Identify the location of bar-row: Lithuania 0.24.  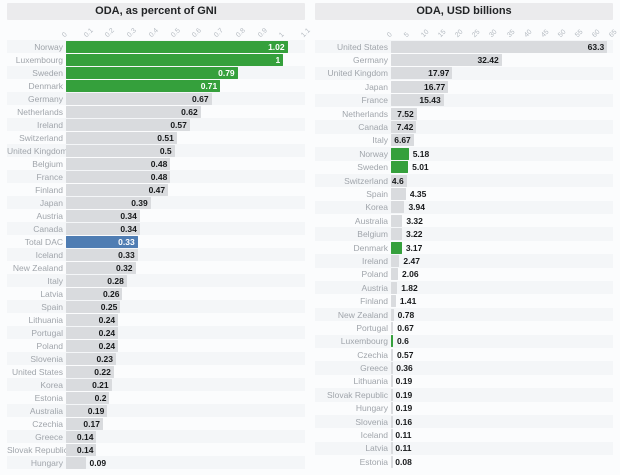
(156, 319).